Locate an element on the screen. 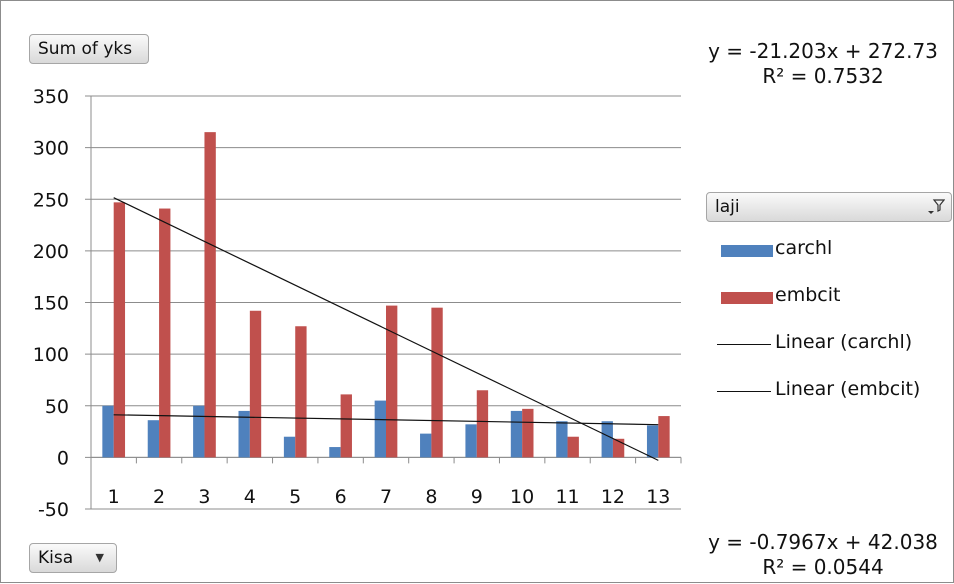  x-tick-label: 10 is located at coordinates (522, 497).